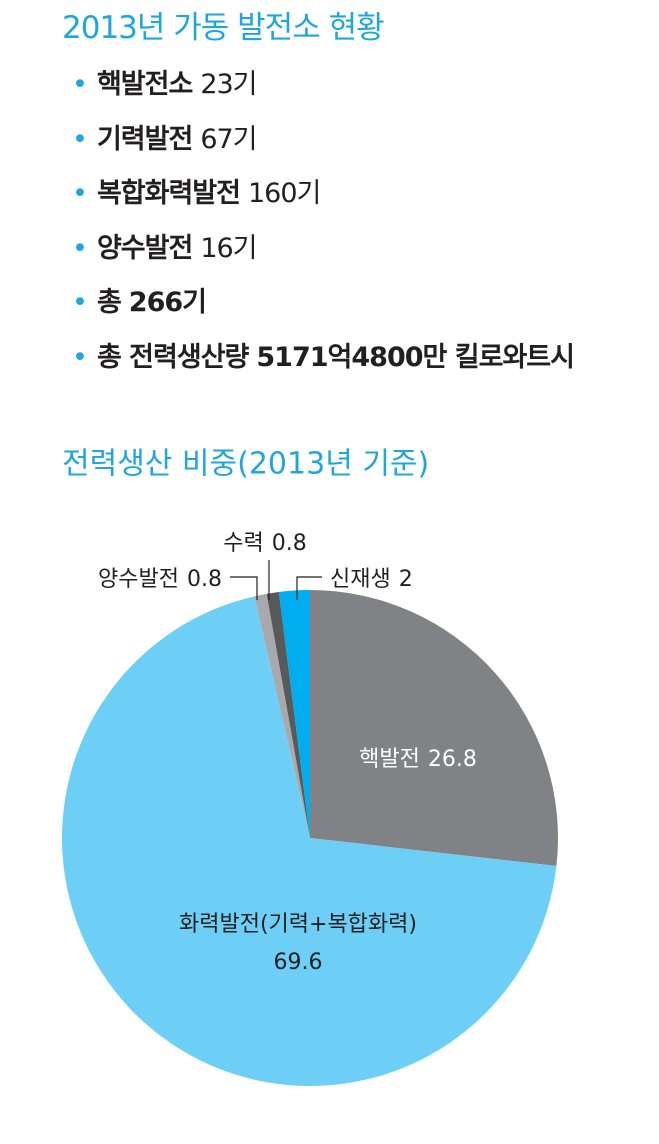 The image size is (659, 1144). Describe the element at coordinates (452, 759) in the screenshot. I see `slice-value: 26.8` at that location.